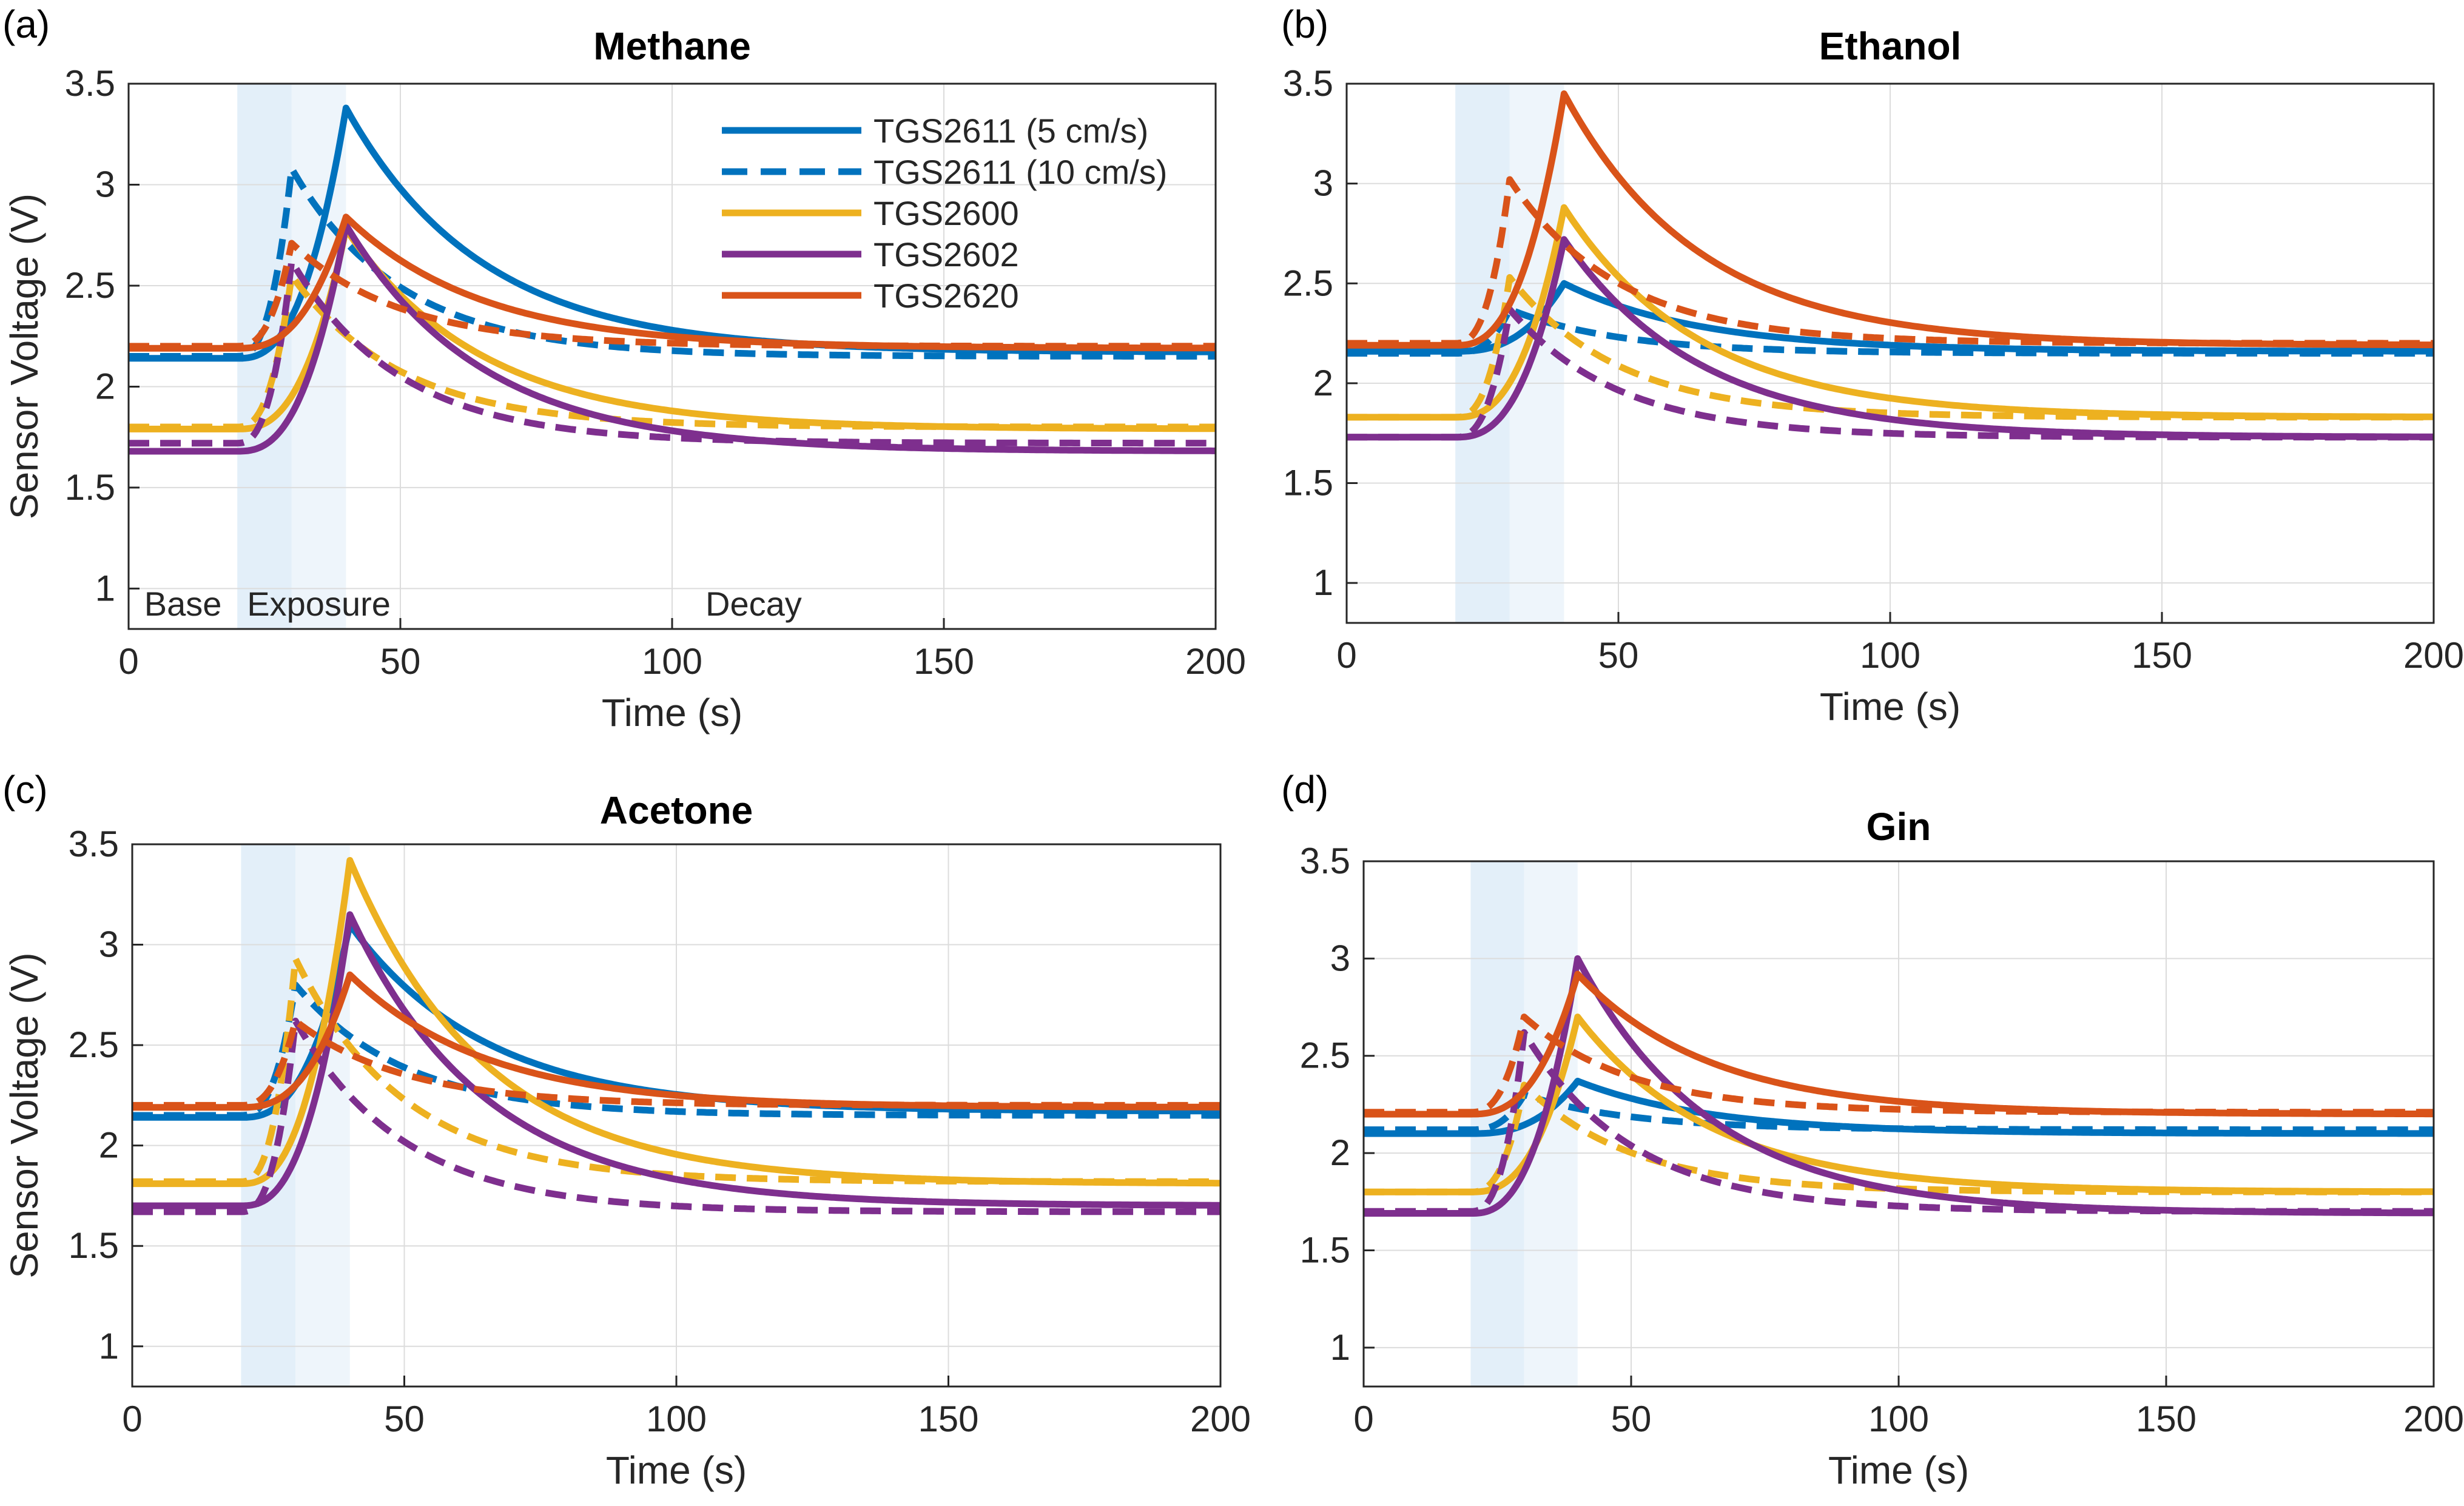 This screenshot has width=2464, height=1506. Describe the element at coordinates (947, 296) in the screenshot. I see `legend-label: TGS2620` at that location.